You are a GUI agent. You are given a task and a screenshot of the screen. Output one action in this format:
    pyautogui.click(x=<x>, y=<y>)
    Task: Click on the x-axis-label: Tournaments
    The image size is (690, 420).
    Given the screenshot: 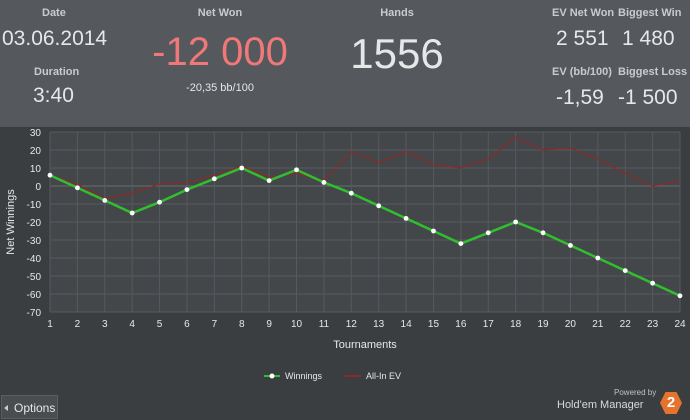 What is the action you would take?
    pyautogui.click(x=365, y=345)
    